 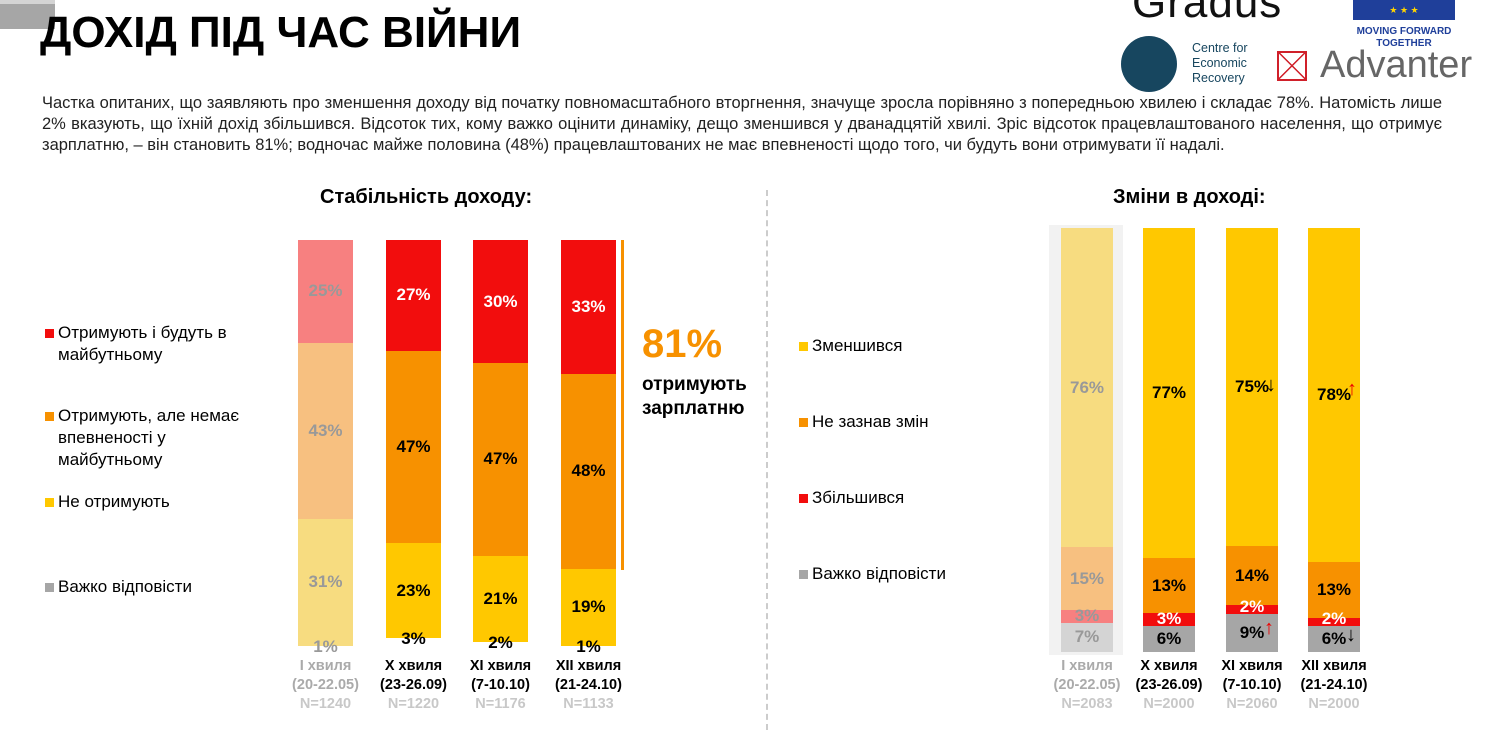 What do you see at coordinates (694, 396) in the screenshot?
I see `callout-label: отримують зарплатню` at bounding box center [694, 396].